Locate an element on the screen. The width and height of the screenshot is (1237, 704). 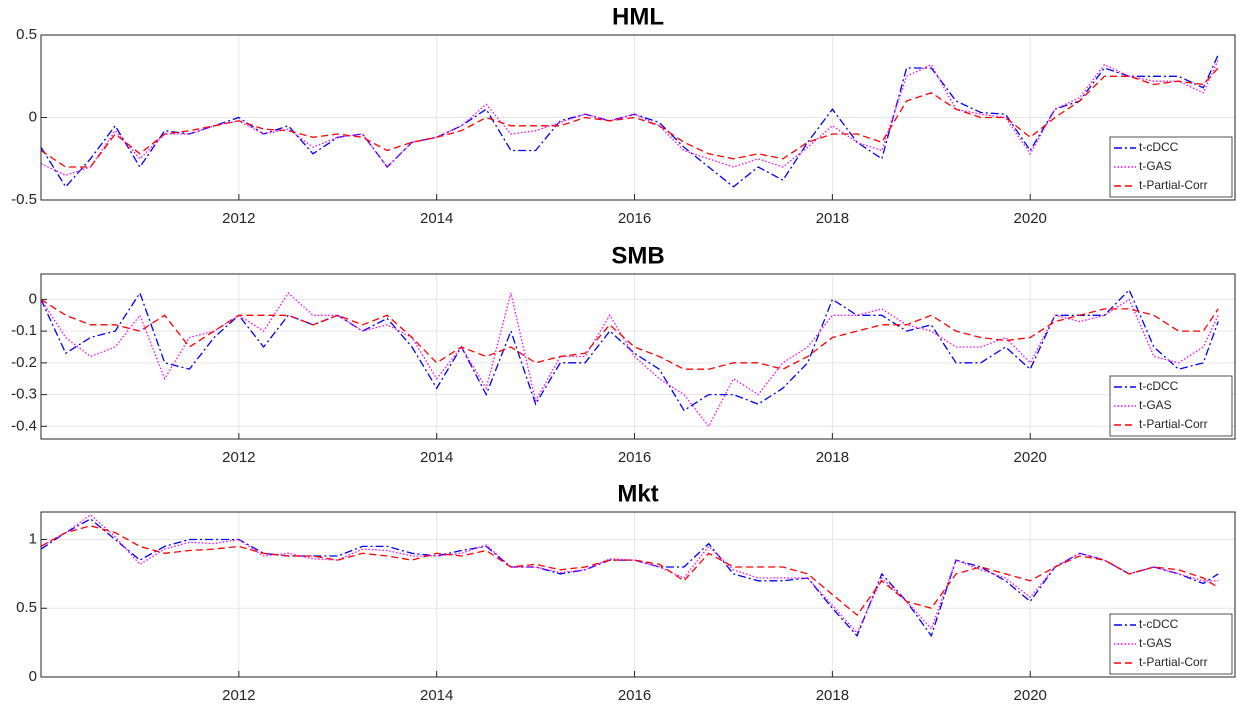
y-tick-label: -0.1 is located at coordinates (24, 330).